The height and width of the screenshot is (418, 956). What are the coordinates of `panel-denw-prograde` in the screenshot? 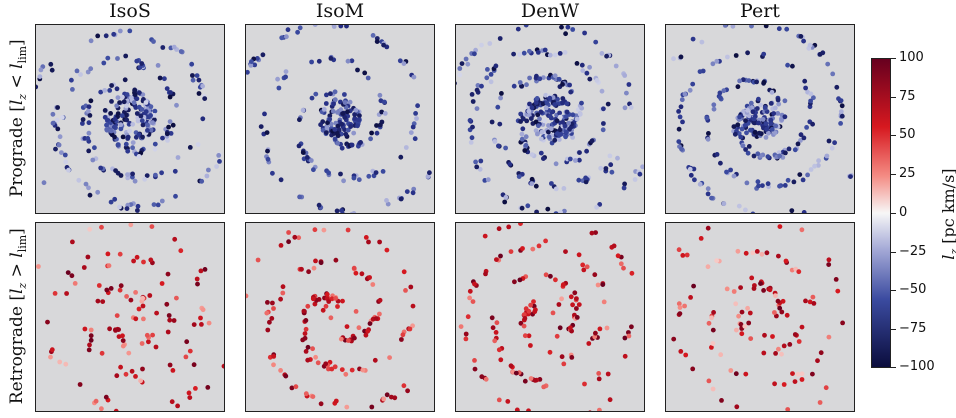 It's located at (550, 119).